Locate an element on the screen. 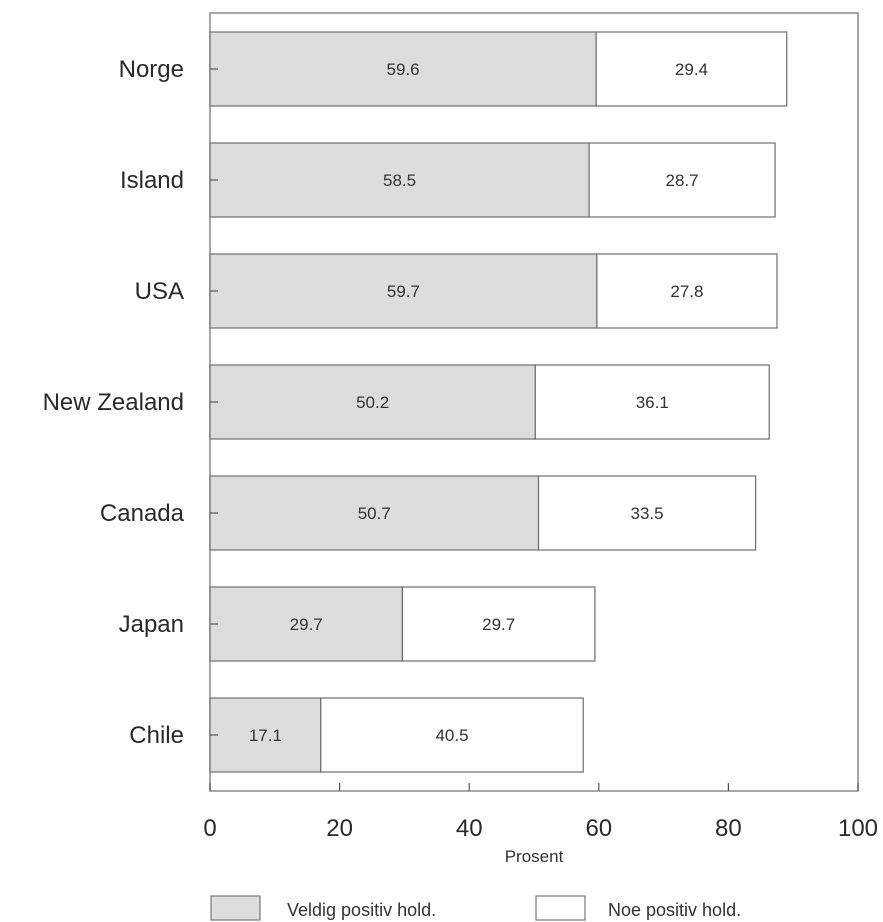 This screenshot has width=883, height=922. bar-value-label: 50.7 is located at coordinates (374, 513).